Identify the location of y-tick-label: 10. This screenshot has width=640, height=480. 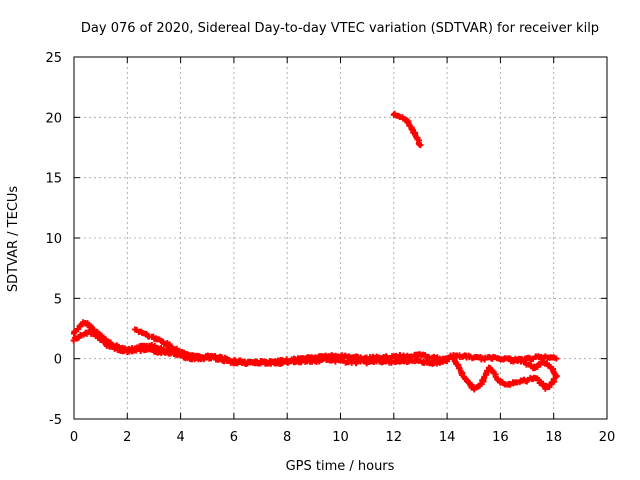
(53, 239).